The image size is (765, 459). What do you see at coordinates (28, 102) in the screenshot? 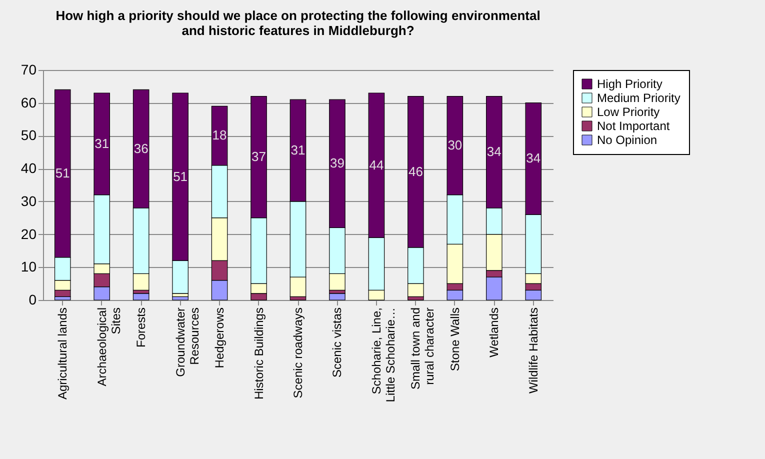
I see `y-tick-label: 60` at bounding box center [28, 102].